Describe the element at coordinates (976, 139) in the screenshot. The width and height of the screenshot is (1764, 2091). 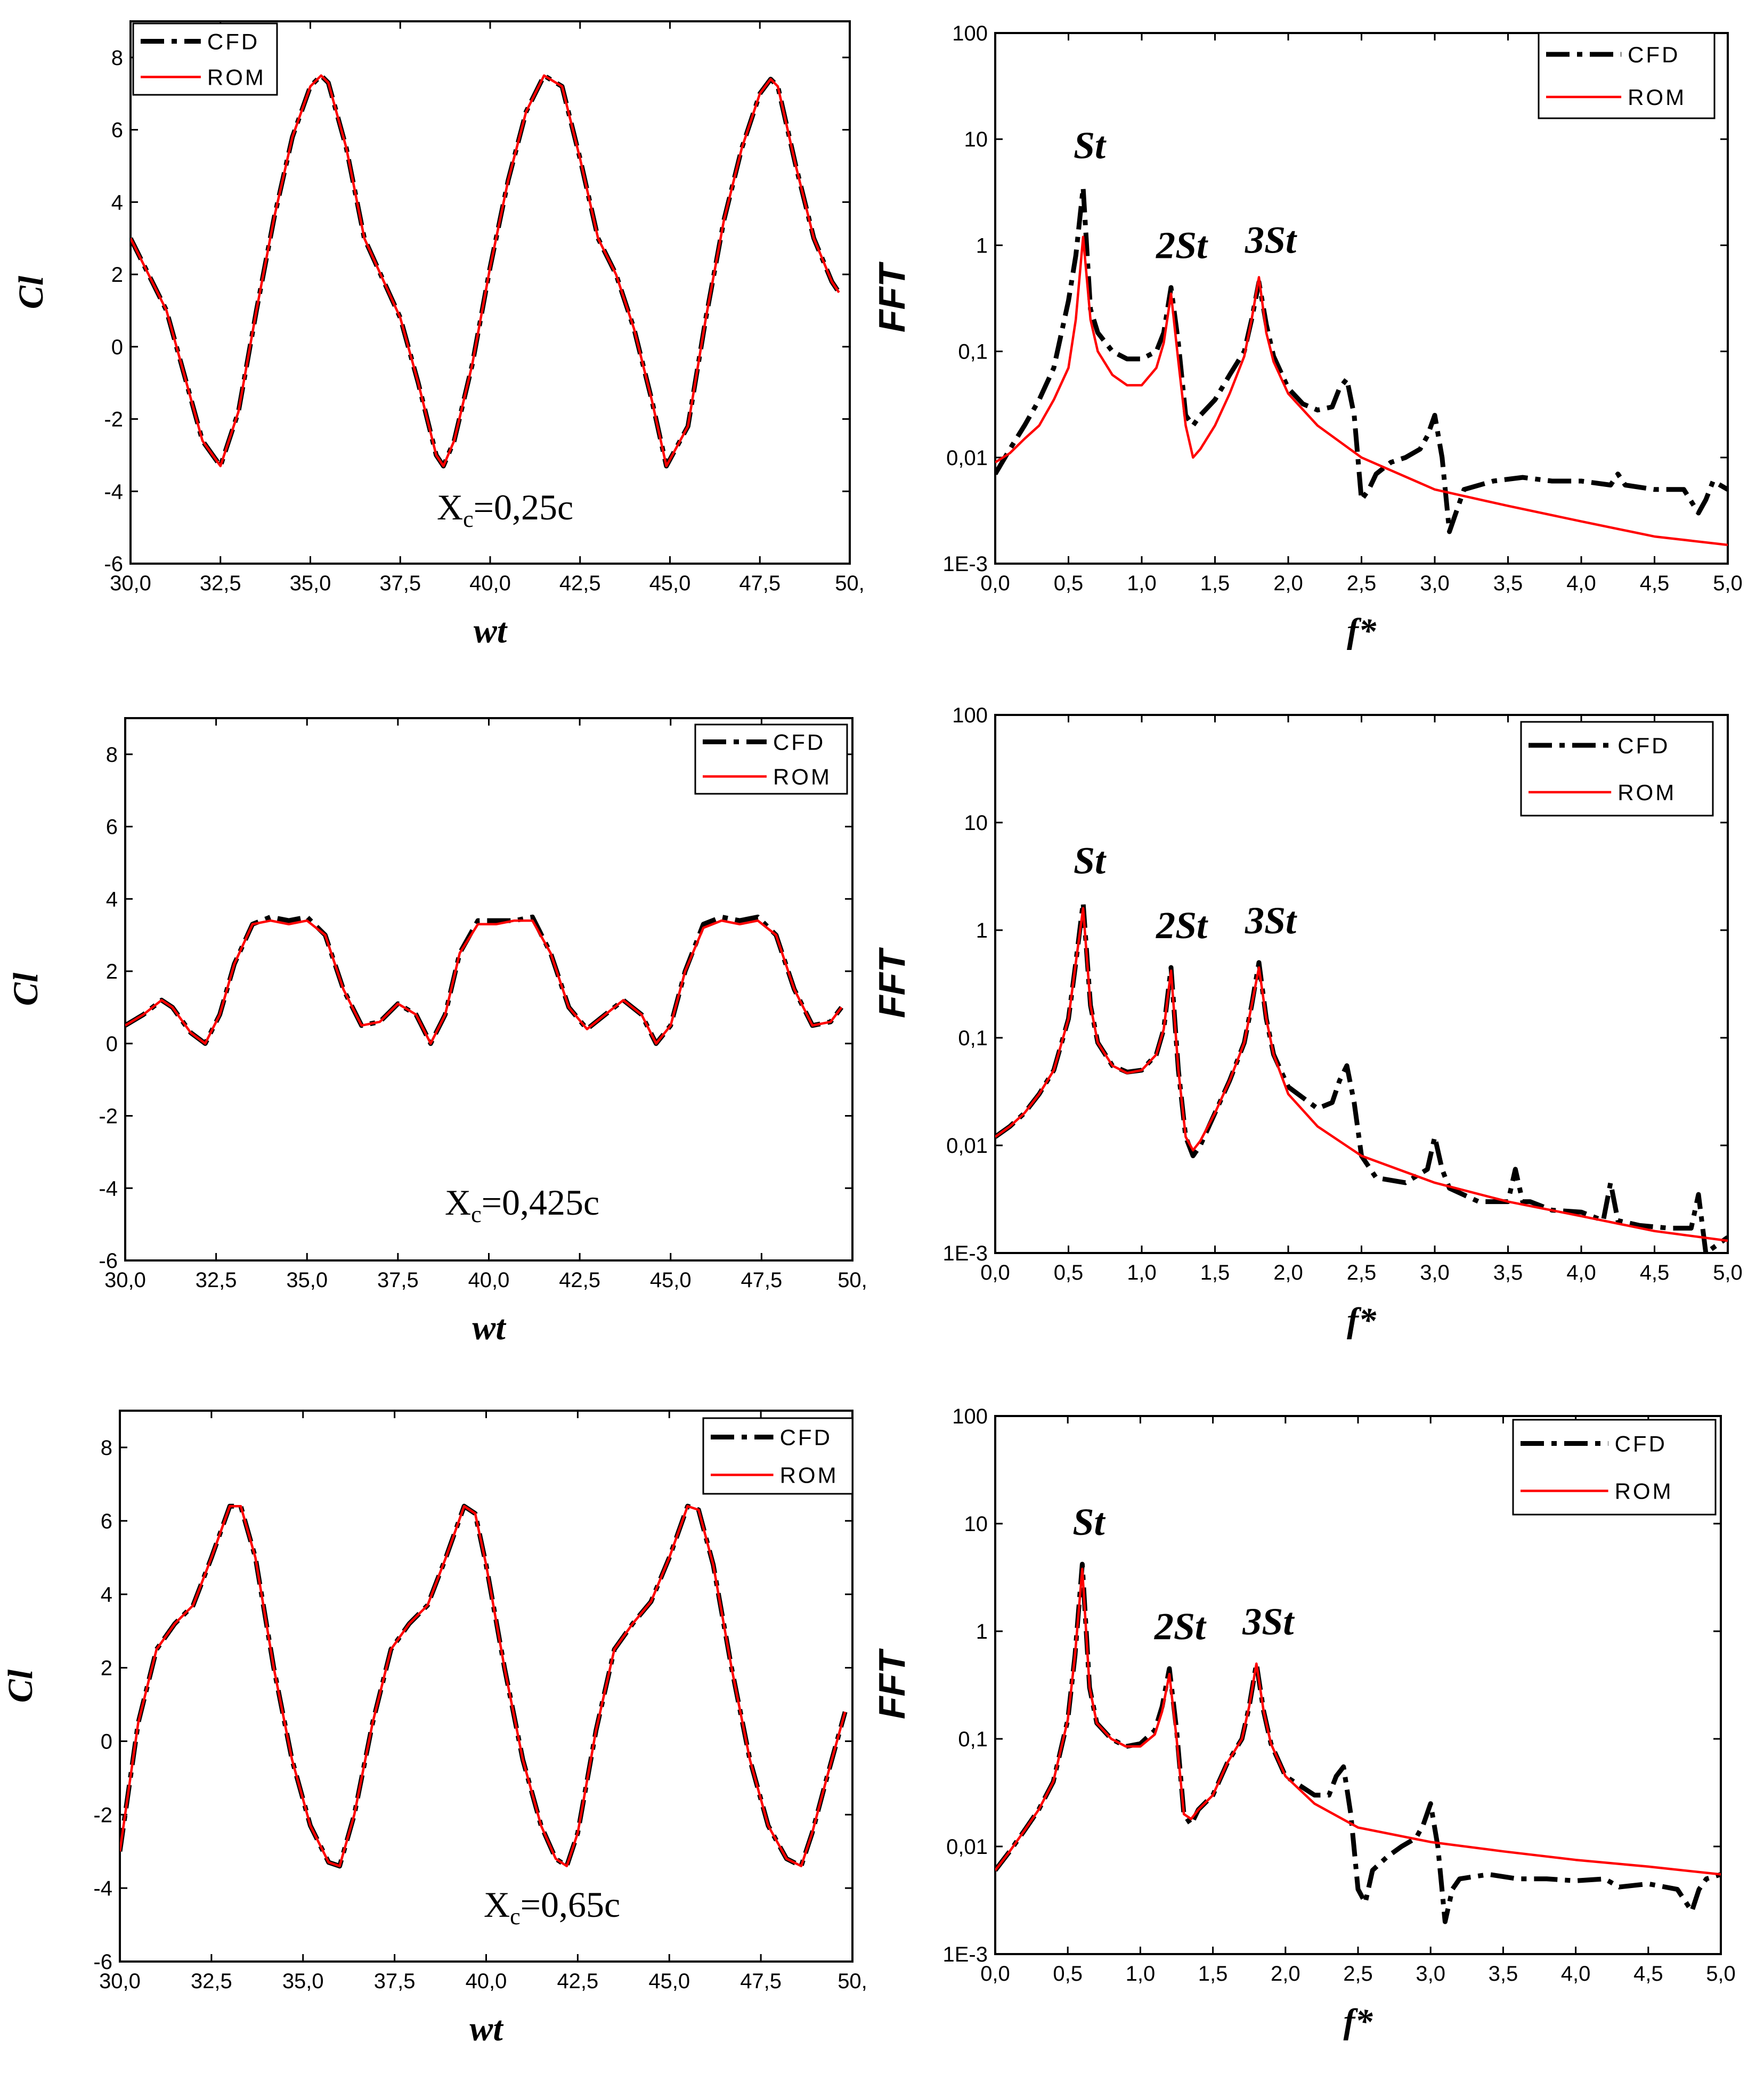
I see `y-tick-label: 10` at that location.